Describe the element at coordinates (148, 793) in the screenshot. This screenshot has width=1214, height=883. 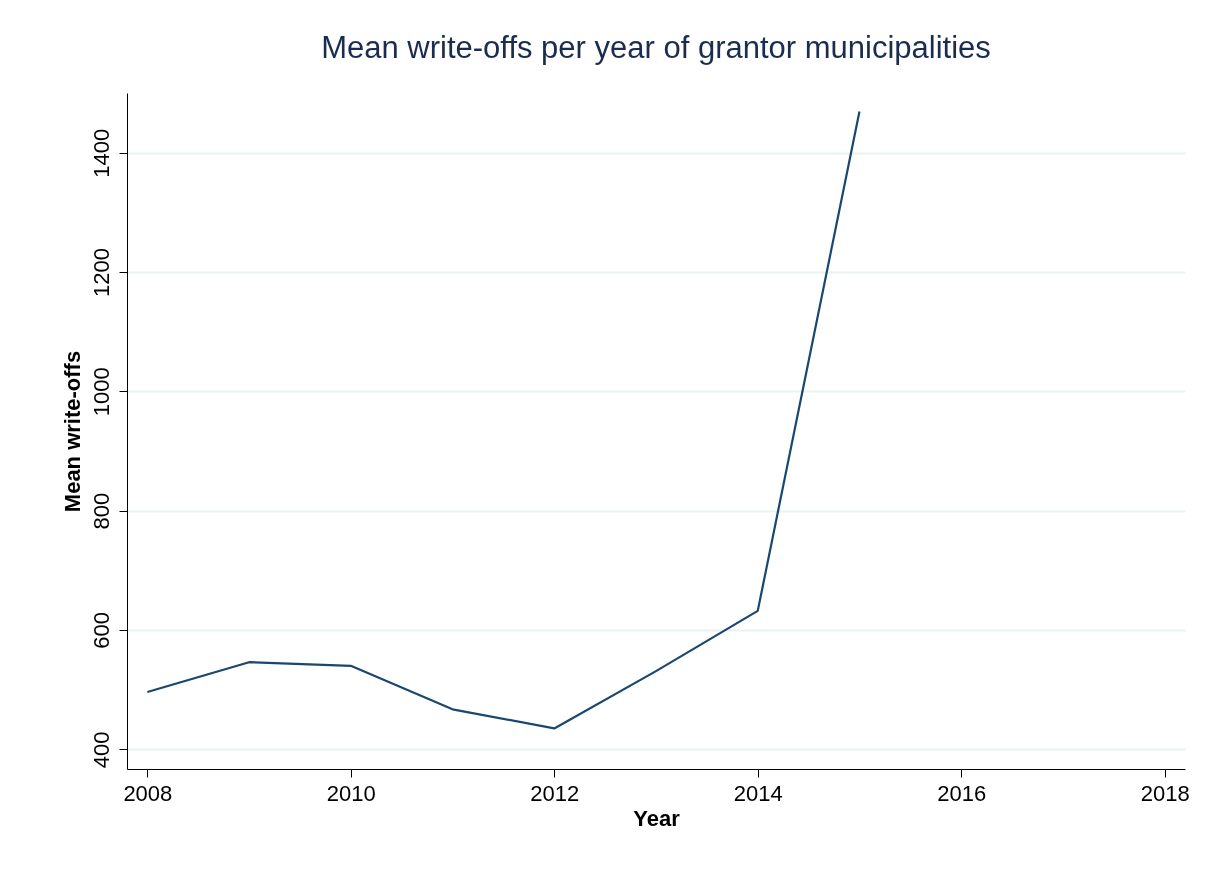
I see `x-tick-label: 2008` at that location.